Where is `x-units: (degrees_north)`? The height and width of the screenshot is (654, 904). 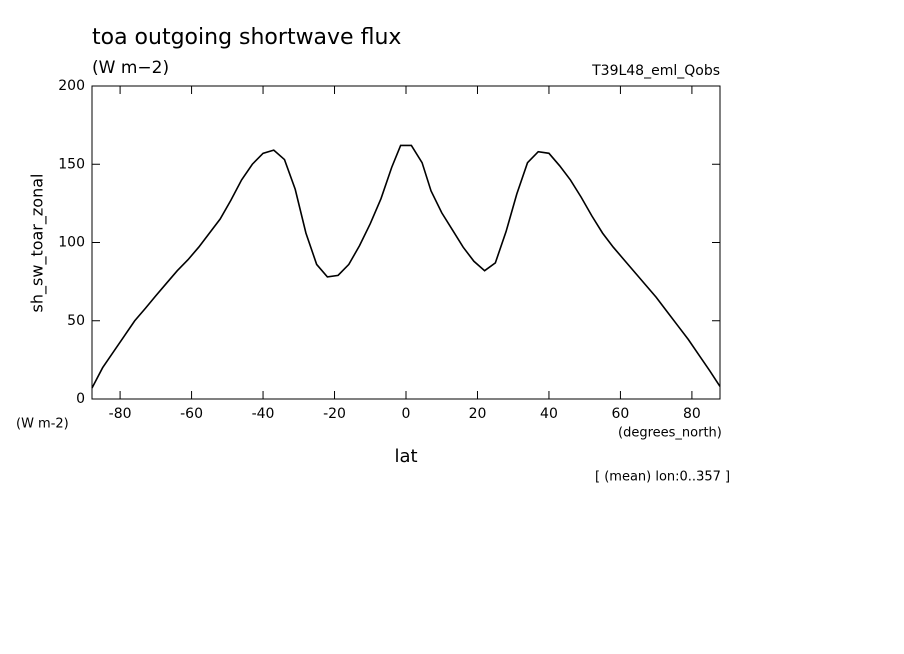
x-units: (degrees_north) is located at coordinates (670, 433).